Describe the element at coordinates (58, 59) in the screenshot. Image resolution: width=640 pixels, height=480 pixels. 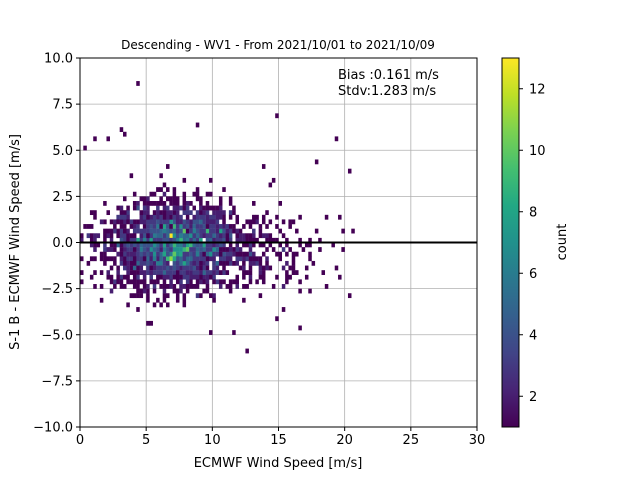
I see `y-tick-label: 10.0` at that location.